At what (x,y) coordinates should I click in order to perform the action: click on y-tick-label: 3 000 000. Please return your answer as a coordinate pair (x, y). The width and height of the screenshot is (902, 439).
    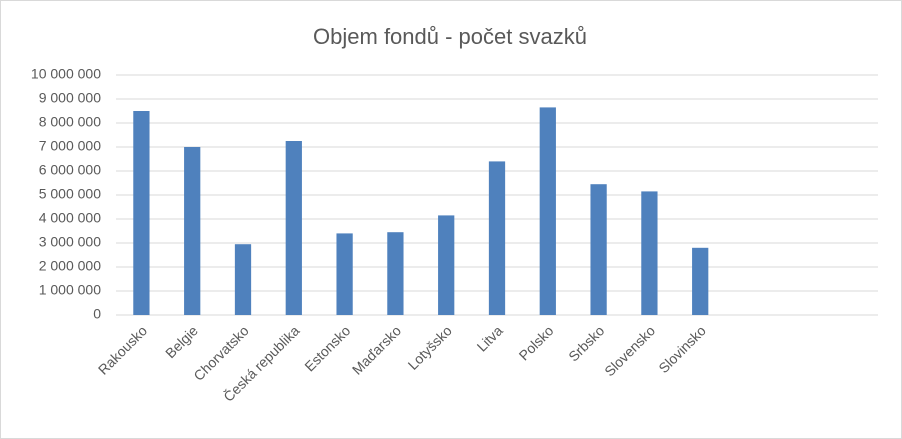
    Looking at the image, I should click on (70, 242).